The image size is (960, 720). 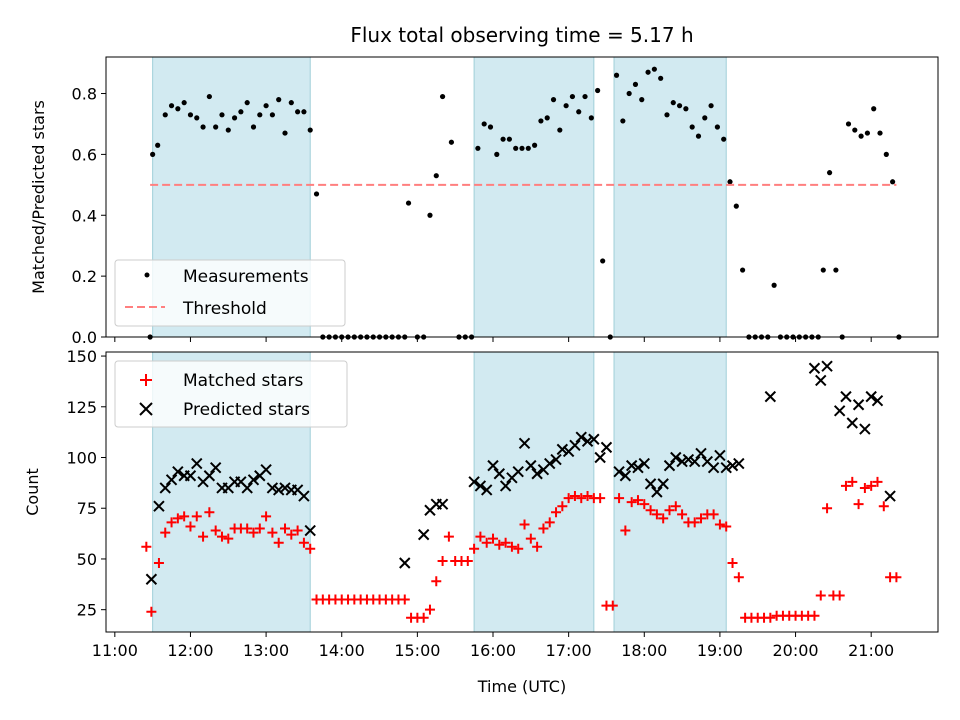 I want to click on x-tick-label: 14:00, so click(x=342, y=650).